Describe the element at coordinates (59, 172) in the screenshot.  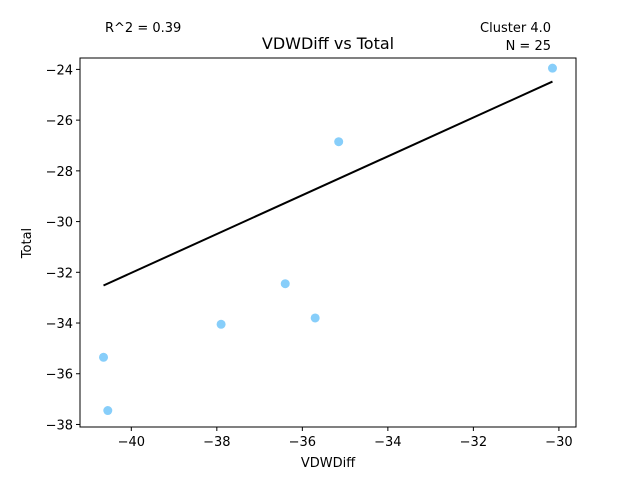
I see `y-tick-label: −28` at that location.